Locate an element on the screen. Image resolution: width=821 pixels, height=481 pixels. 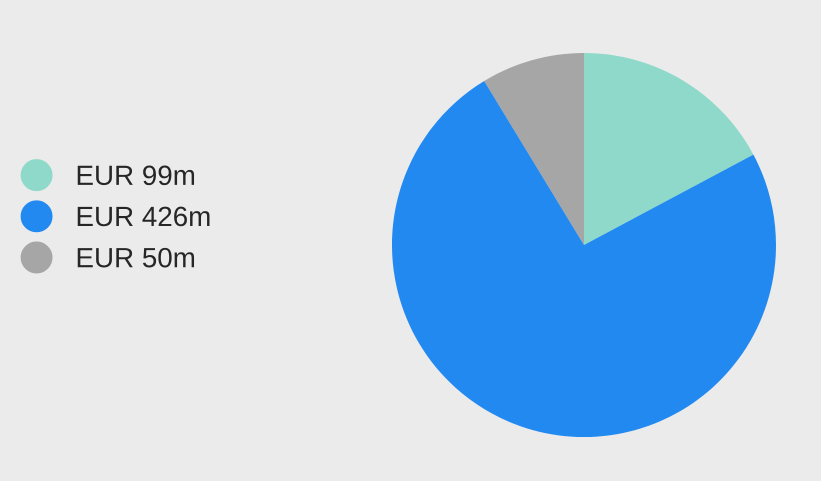
legend-label: EUR 50m is located at coordinates (136, 258).